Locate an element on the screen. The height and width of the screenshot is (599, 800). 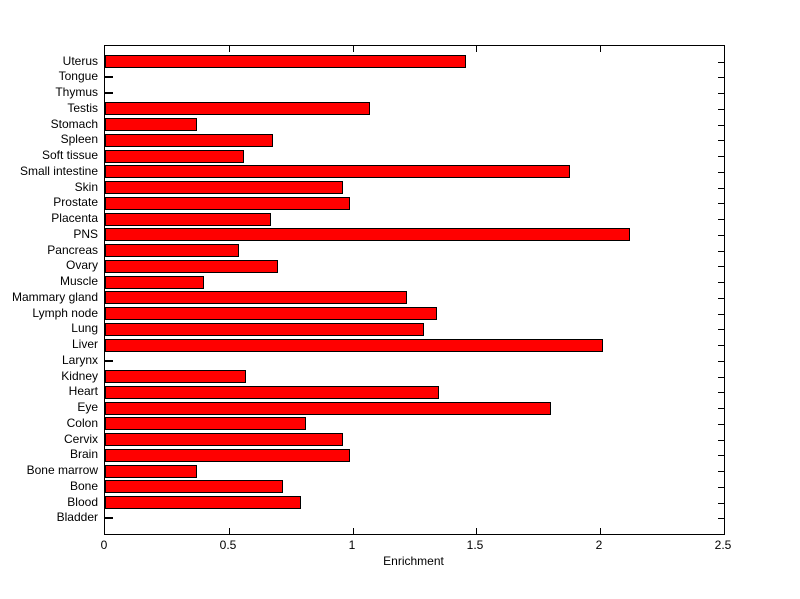
y-axis-label: PNS is located at coordinates (85, 234).